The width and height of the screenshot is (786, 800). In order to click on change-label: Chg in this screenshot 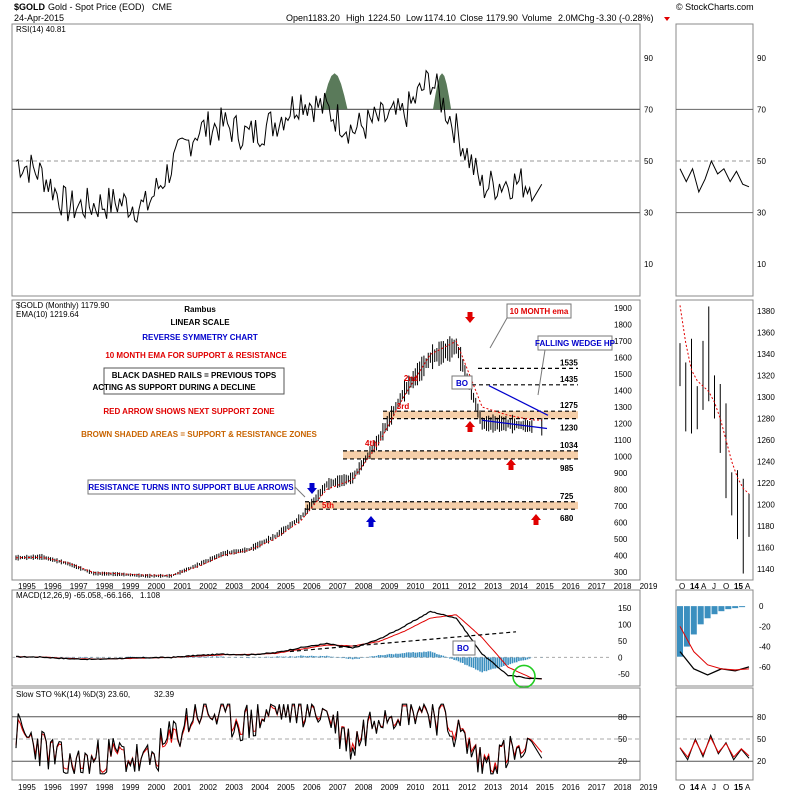, I will do `click(586, 18)`.